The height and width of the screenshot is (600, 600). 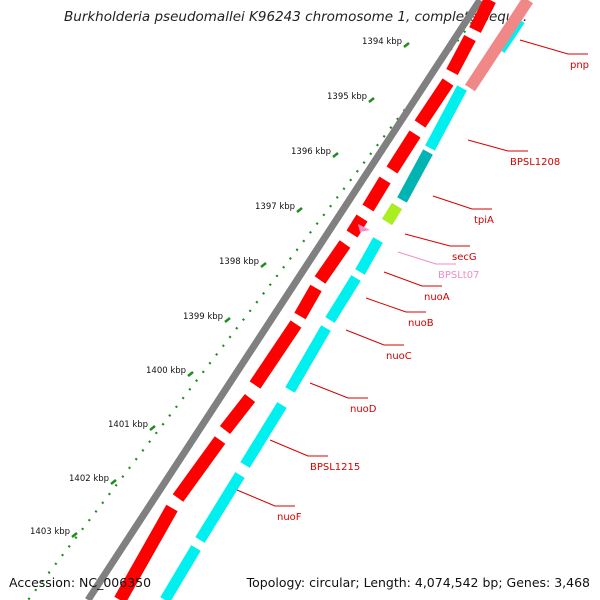 I want to click on pnp-gene, so click(x=499, y=46).